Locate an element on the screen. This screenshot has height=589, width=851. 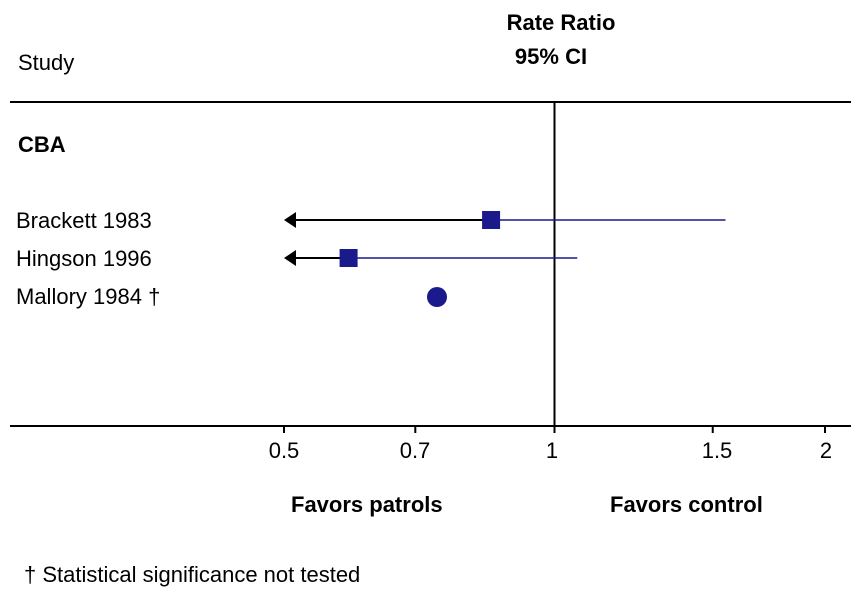
study-label: Mallory 1984 † is located at coordinates (88, 296).